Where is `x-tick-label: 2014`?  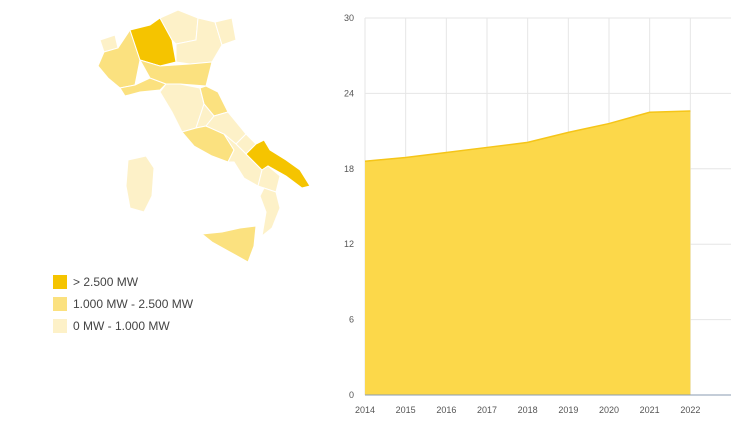
x-tick-label: 2014 is located at coordinates (365, 410).